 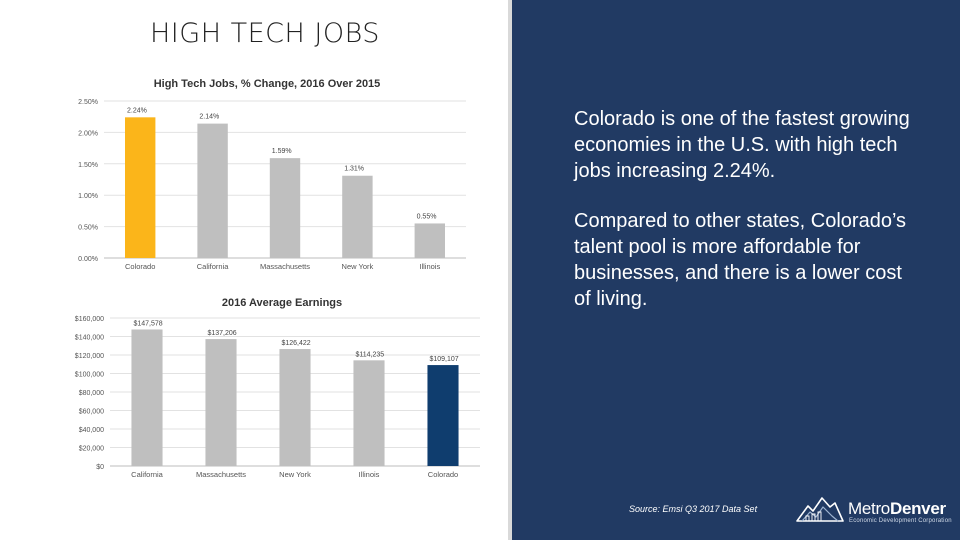 I want to click on y-tick-label: $60,000, so click(x=91, y=412).